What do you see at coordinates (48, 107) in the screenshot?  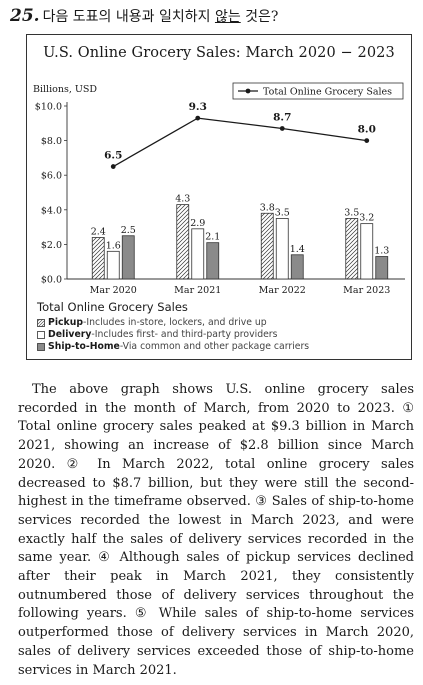 I see `y-tick-label: $10.0` at bounding box center [48, 107].